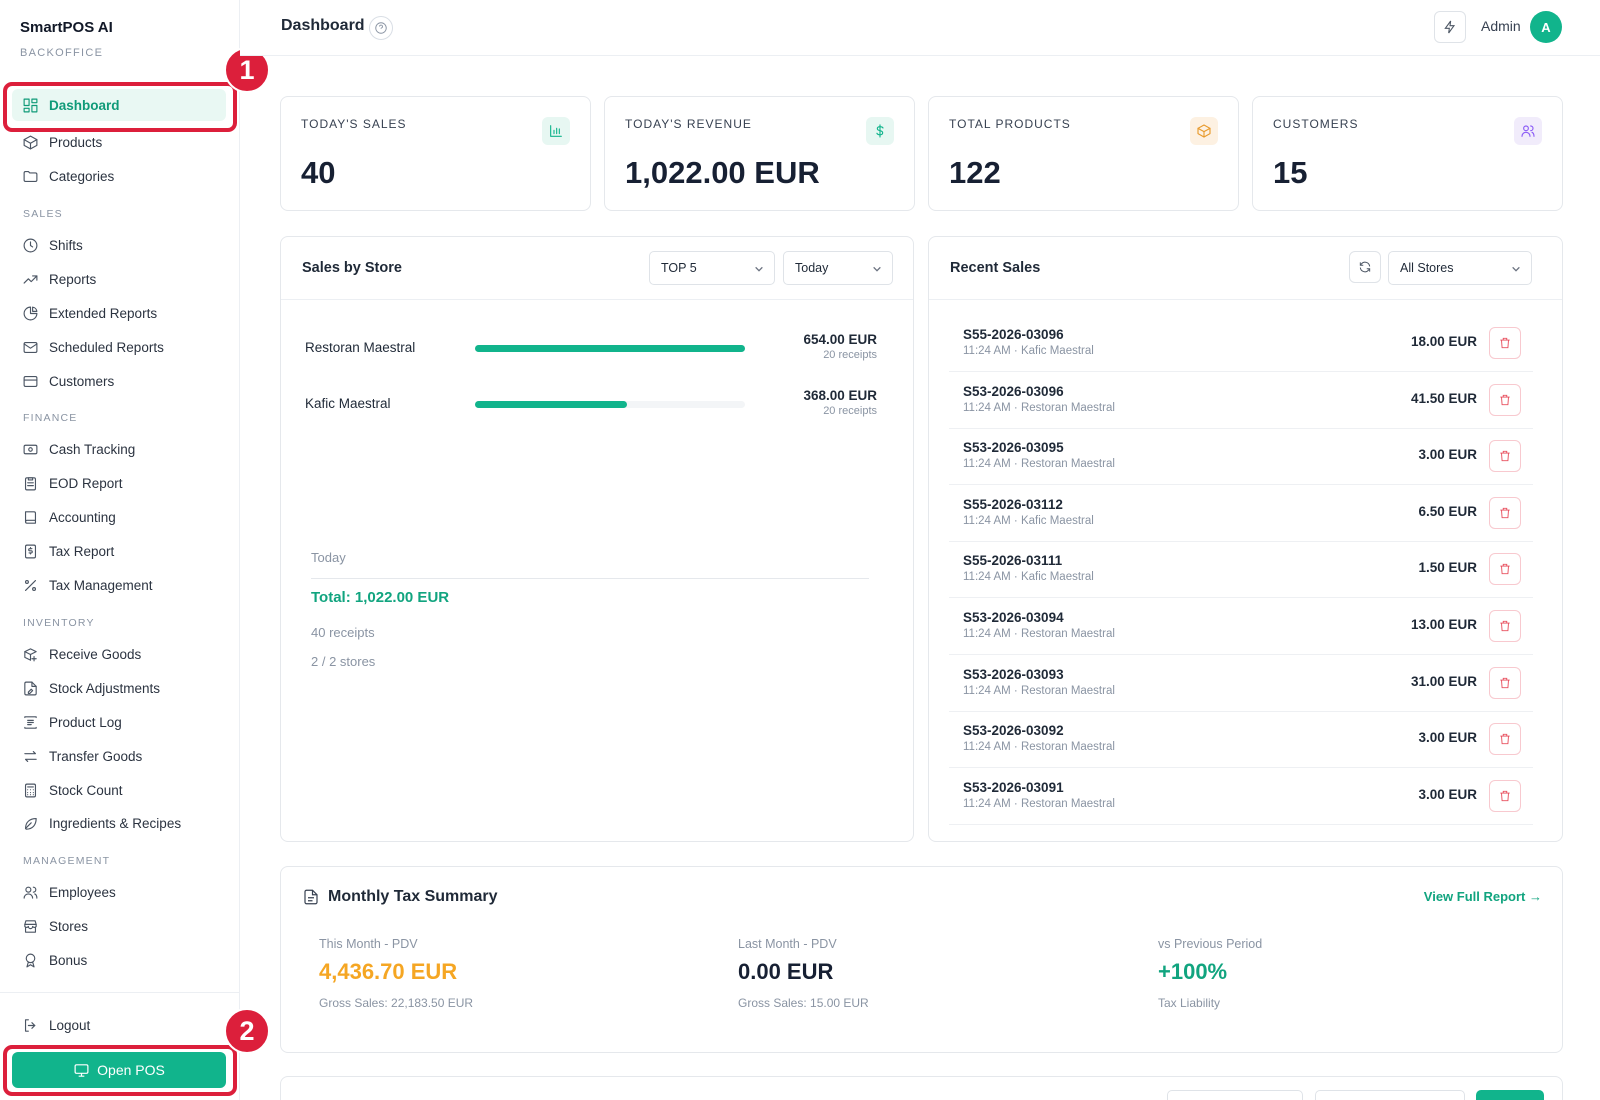 This screenshot has width=1600, height=1100. What do you see at coordinates (119, 105) in the screenshot?
I see `sidebar-item-dashboard: Dashboard` at bounding box center [119, 105].